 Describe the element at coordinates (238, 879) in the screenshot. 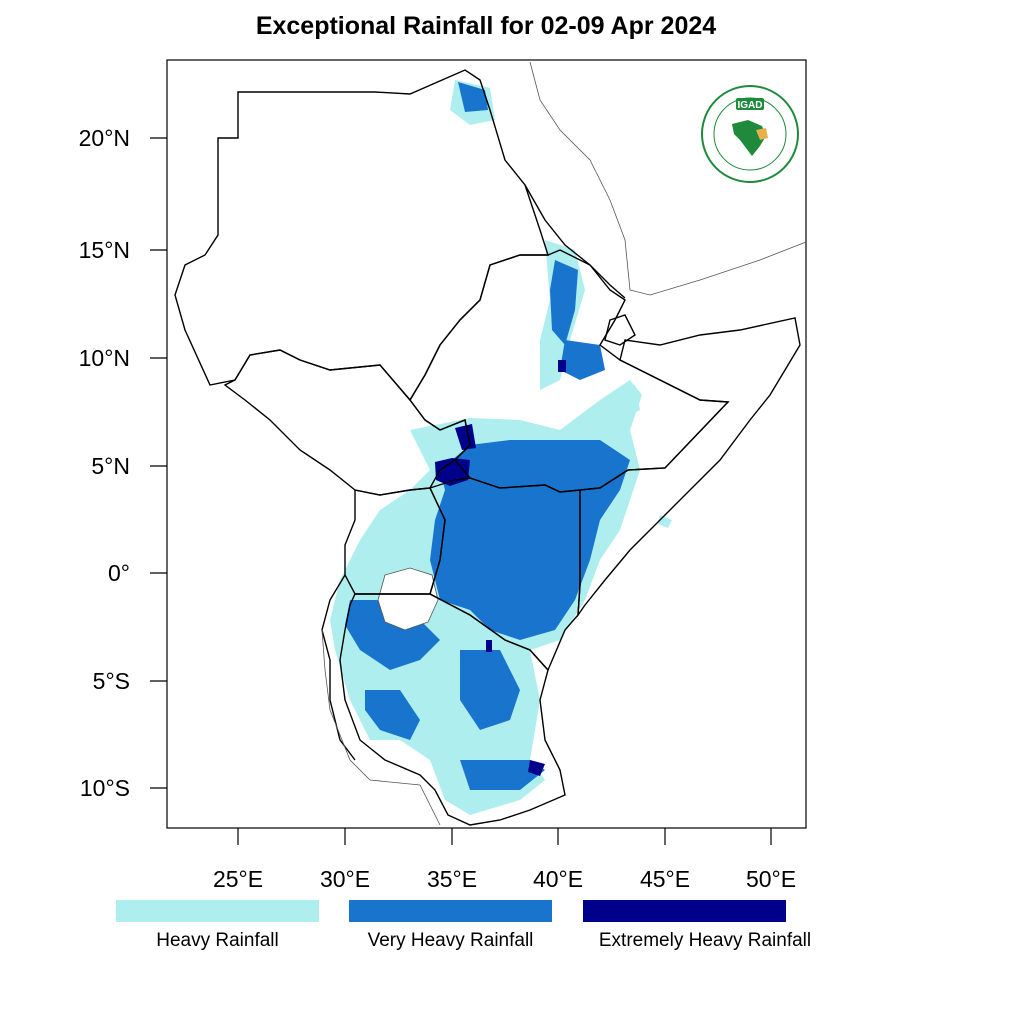

I see `lon-label: 25°E` at that location.